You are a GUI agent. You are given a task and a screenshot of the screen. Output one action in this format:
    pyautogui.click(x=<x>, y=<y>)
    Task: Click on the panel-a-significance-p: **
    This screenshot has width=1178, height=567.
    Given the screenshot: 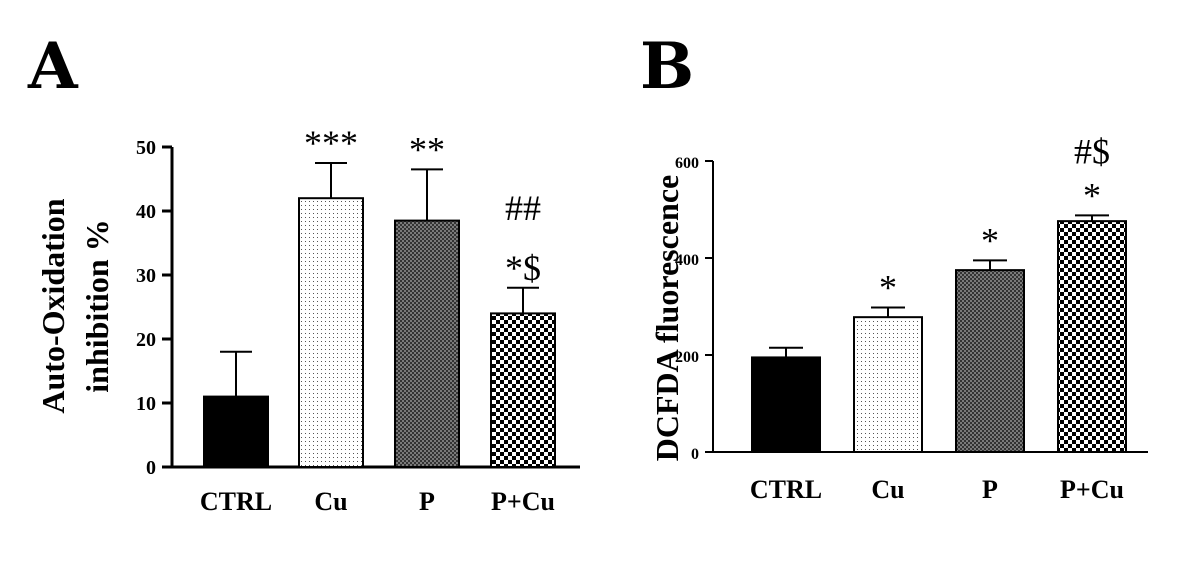 What is the action you would take?
    pyautogui.click(x=427, y=149)
    